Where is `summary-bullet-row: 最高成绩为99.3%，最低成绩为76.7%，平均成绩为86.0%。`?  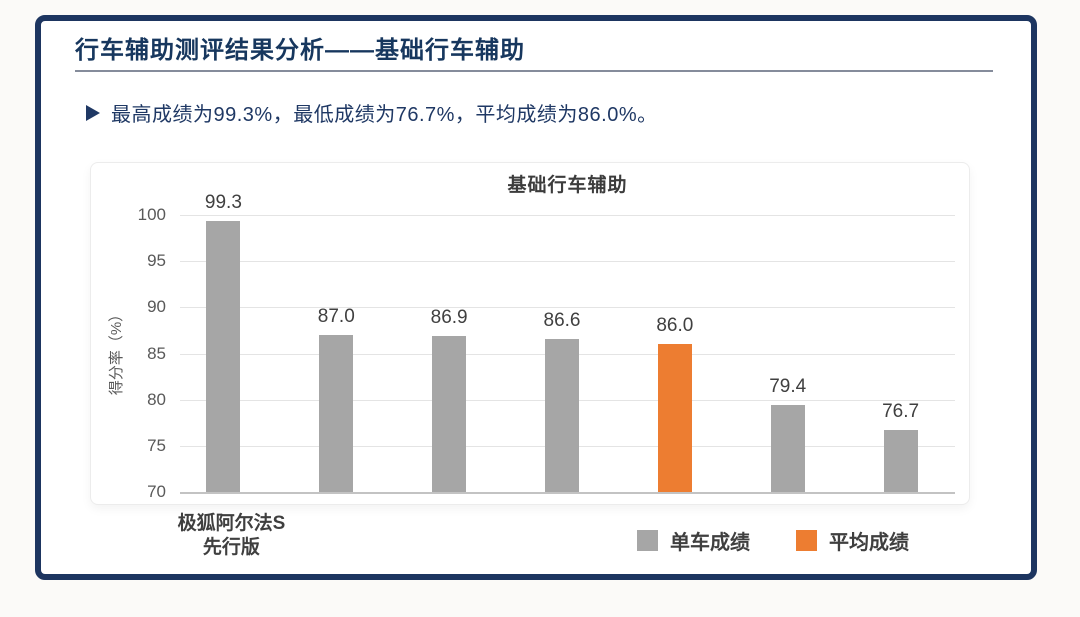
summary-bullet-row: 最高成绩为99.3%，最低成绩为76.7%，平均成绩为86.0%。 is located at coordinates (372, 112).